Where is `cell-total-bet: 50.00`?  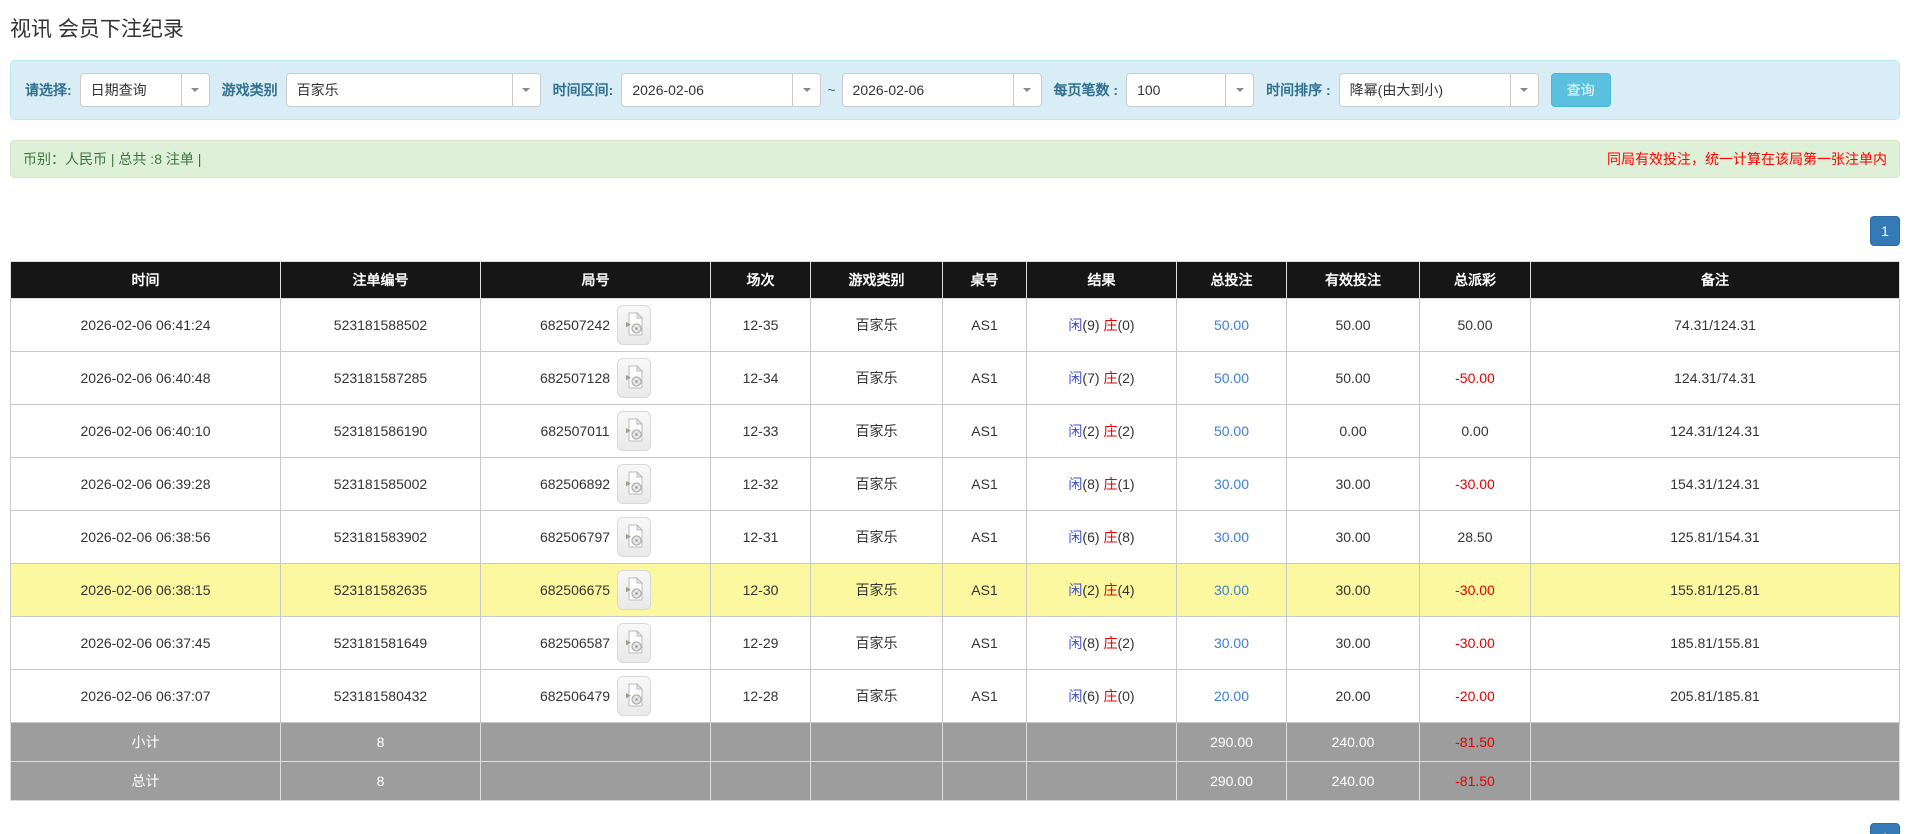
cell-total-bet: 50.00 is located at coordinates (1231, 325).